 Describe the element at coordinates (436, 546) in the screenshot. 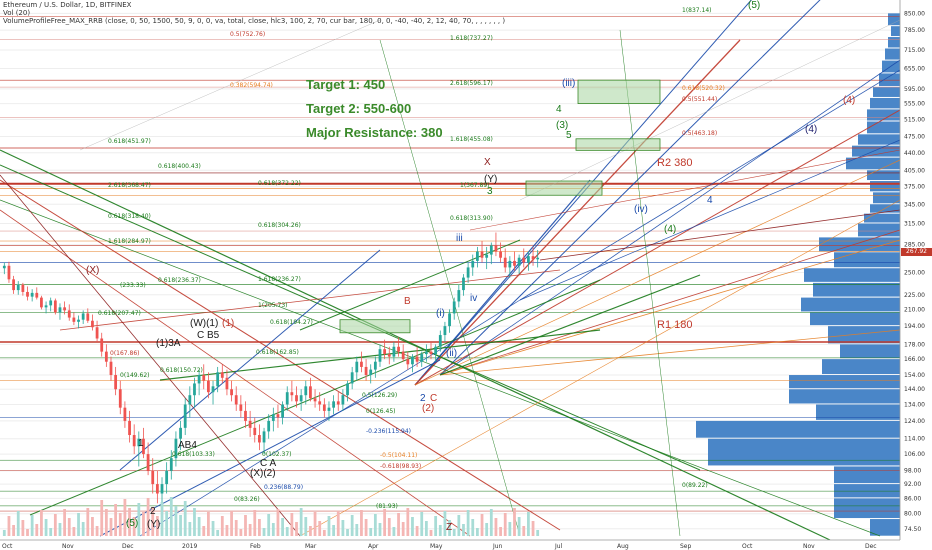

I see `time-tick-label: May` at that location.